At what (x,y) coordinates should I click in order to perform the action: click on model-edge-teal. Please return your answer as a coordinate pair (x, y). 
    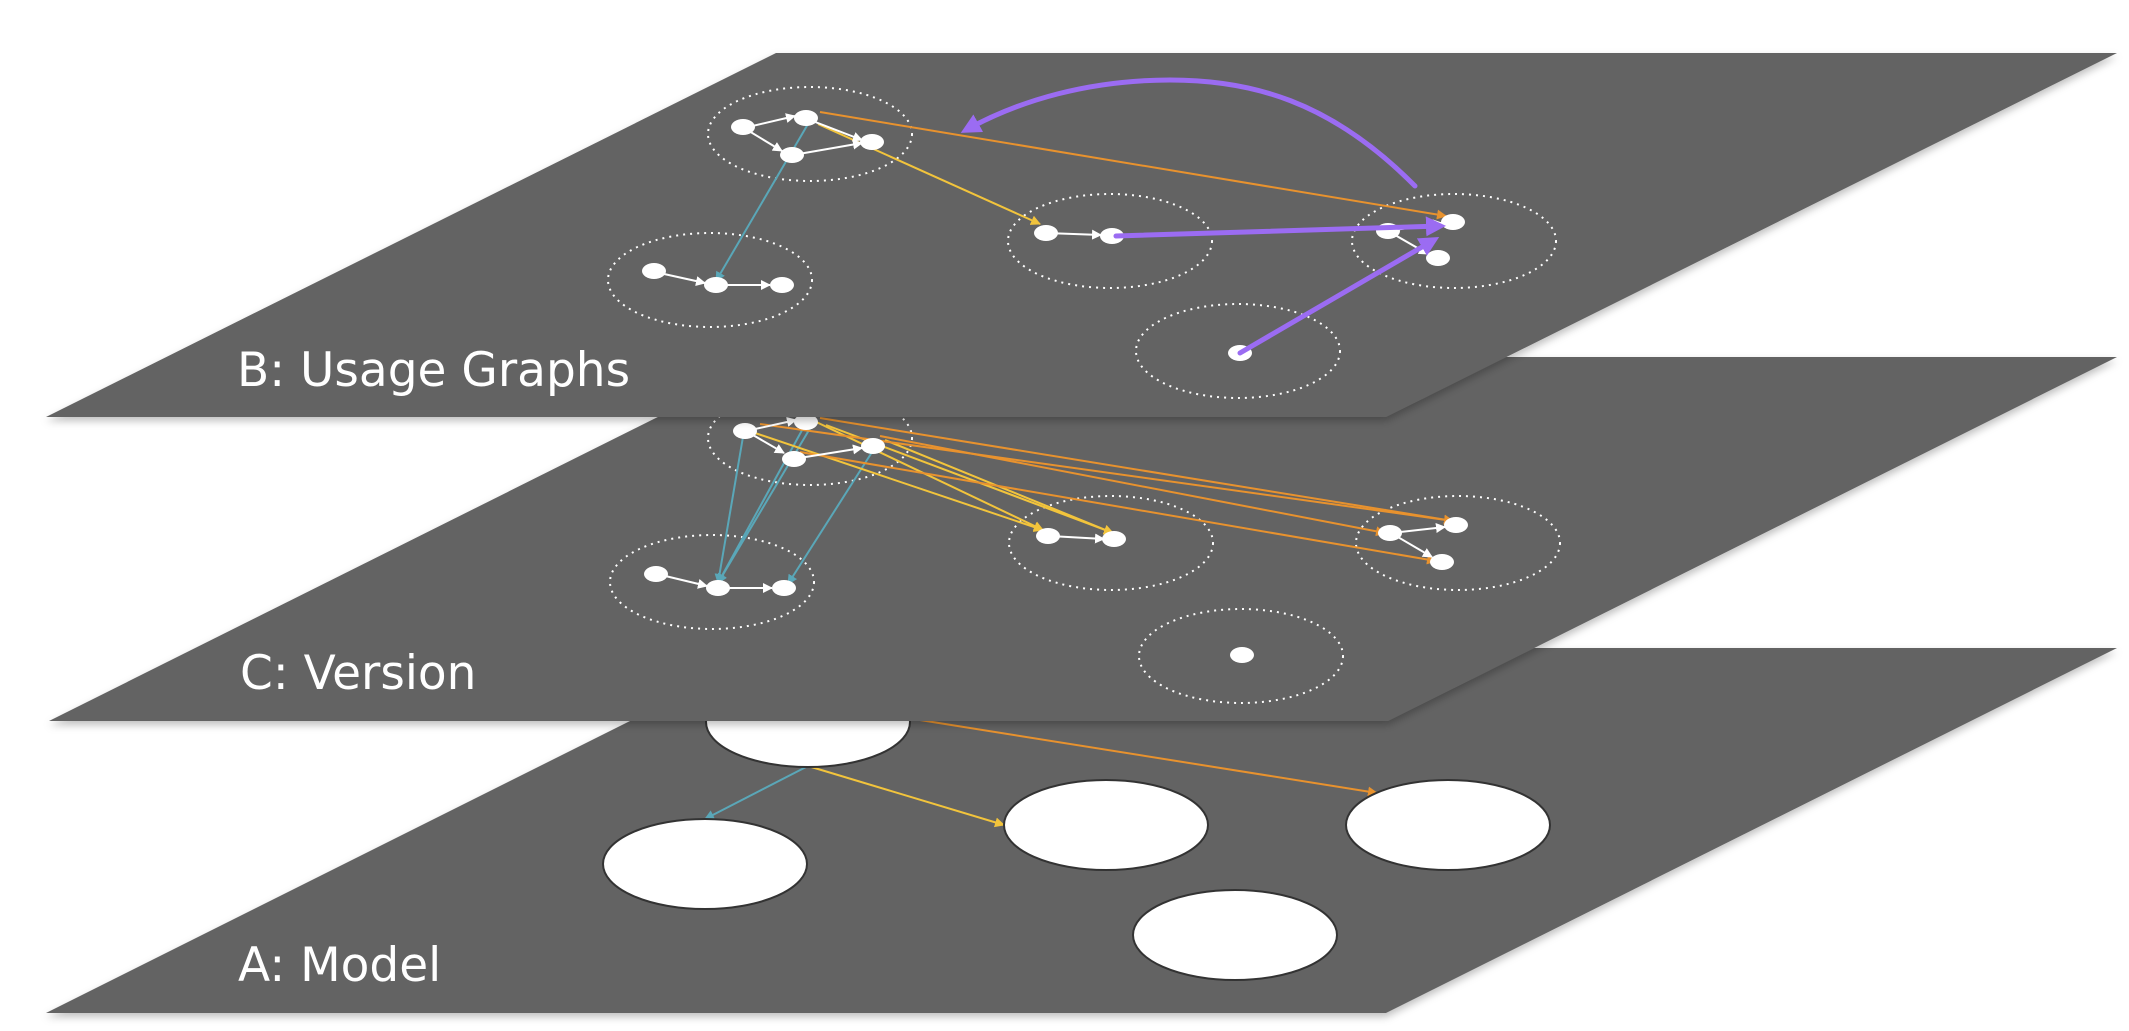
    Looking at the image, I should click on (756, 792).